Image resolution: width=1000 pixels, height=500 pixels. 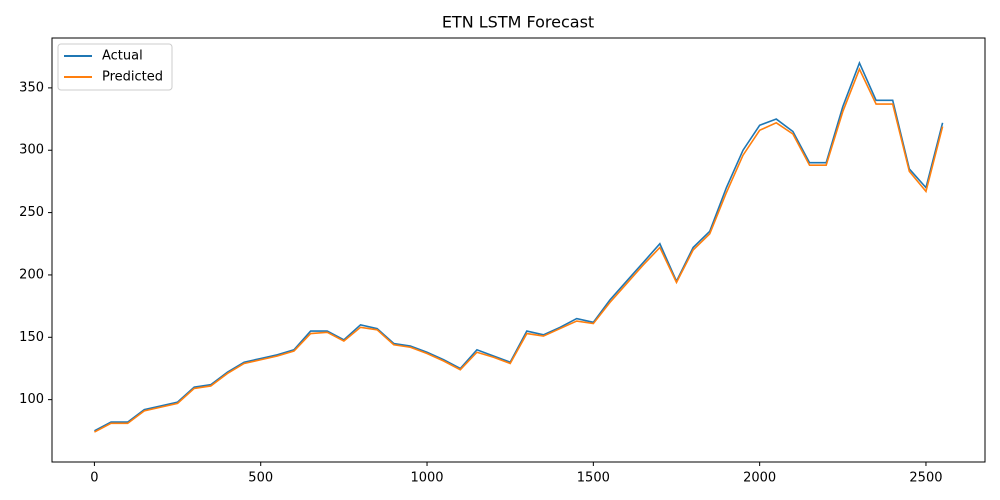 I want to click on y-tick-label: 300, so click(x=31, y=150).